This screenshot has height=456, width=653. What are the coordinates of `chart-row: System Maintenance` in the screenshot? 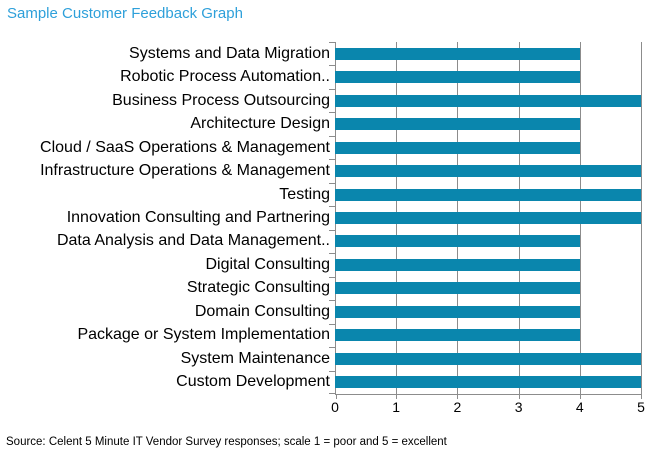 It's located at (320, 358).